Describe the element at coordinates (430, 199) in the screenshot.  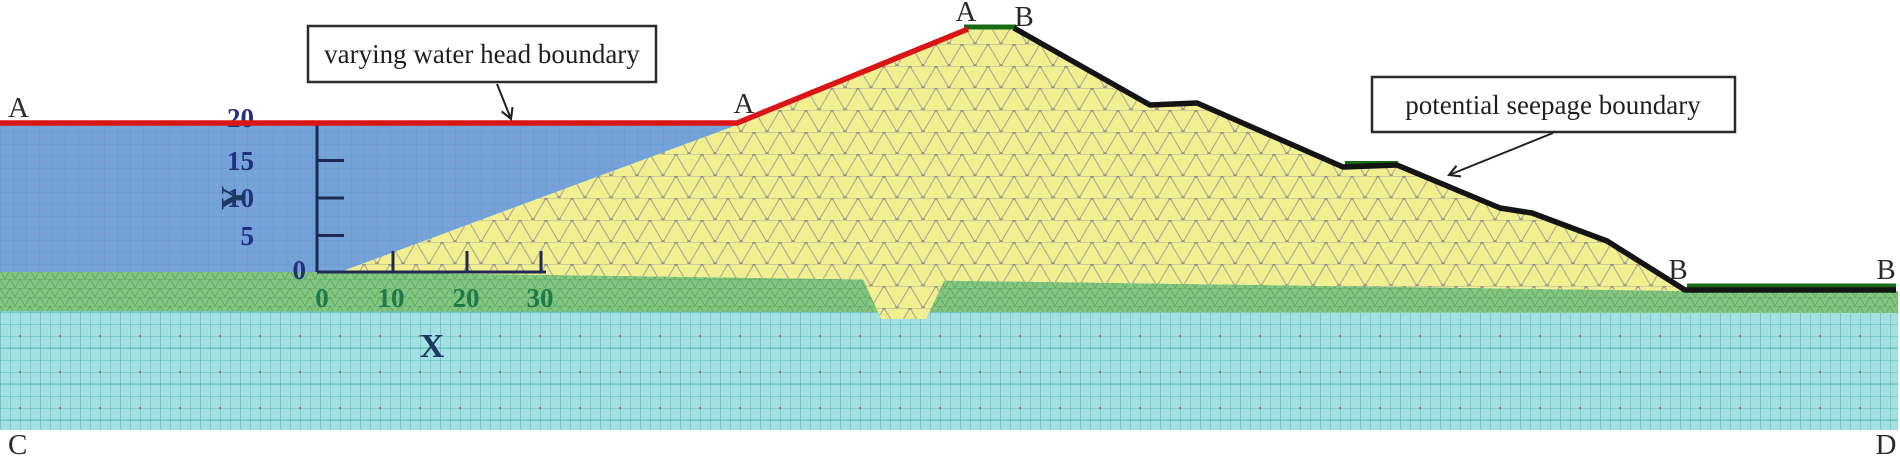
I see `axes` at that location.